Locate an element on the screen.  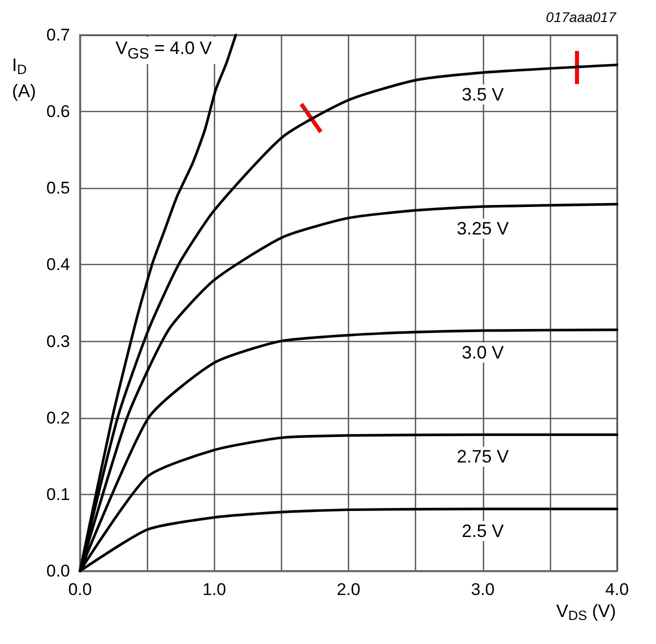
y-tick-label: 0.4 is located at coordinates (58, 264).